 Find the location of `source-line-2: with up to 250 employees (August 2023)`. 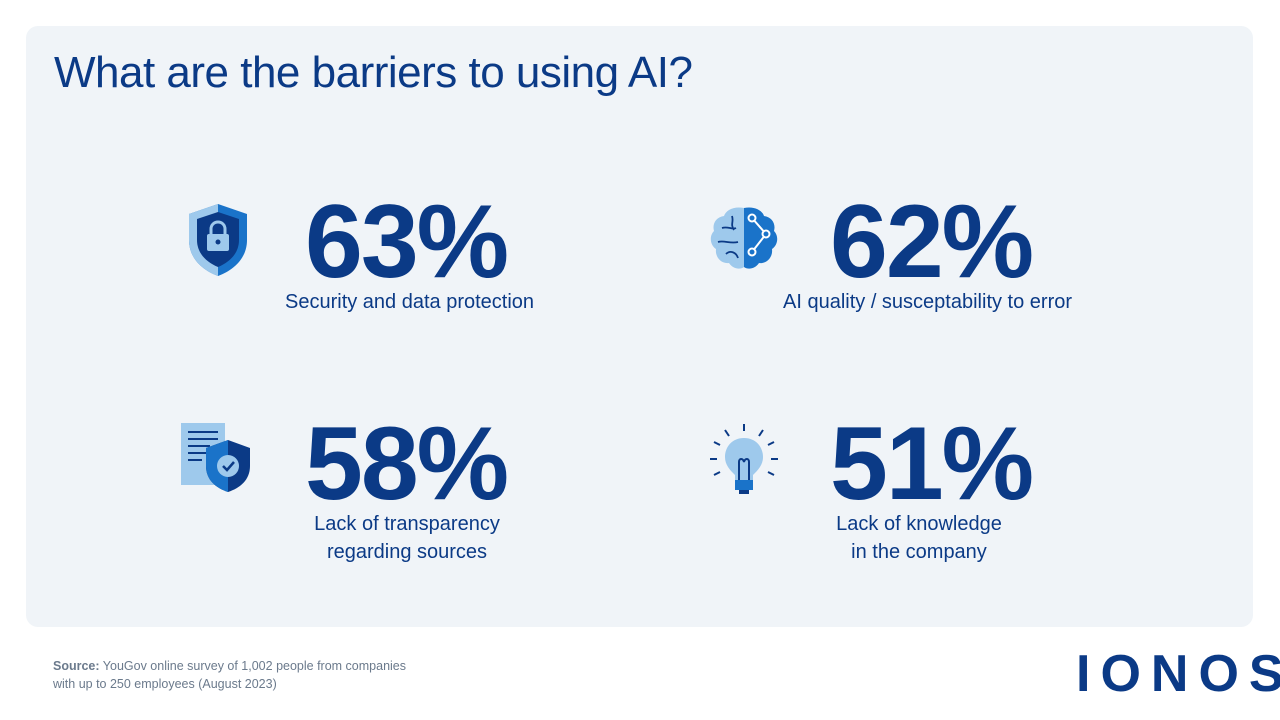

source-line-2: with up to 250 employees (August 2023) is located at coordinates (165, 684).